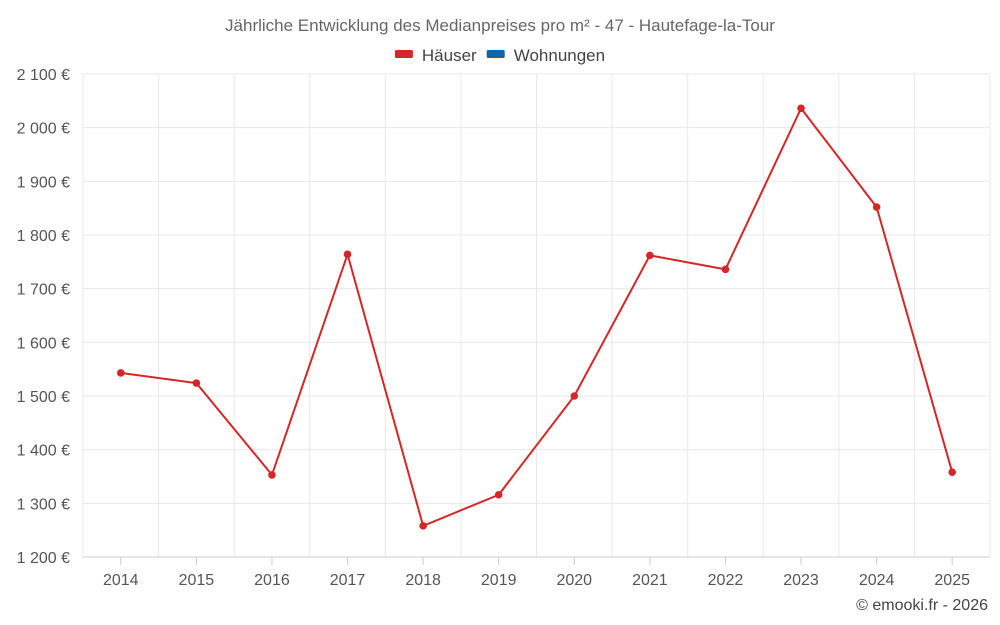  What do you see at coordinates (650, 580) in the screenshot?
I see `x-tick-label: 2021` at bounding box center [650, 580].